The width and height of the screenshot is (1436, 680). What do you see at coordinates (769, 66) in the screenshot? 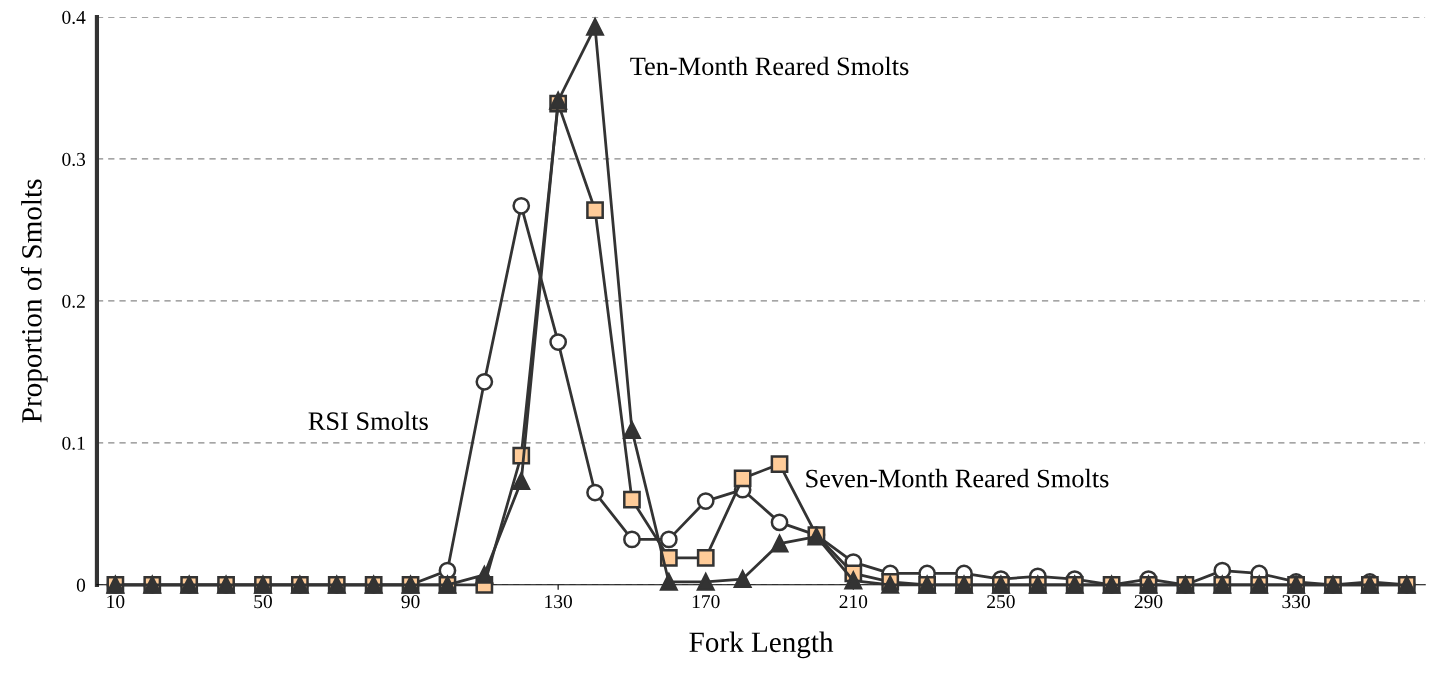
I see `series-label: Ten-Month Reared Smolts` at bounding box center [769, 66].